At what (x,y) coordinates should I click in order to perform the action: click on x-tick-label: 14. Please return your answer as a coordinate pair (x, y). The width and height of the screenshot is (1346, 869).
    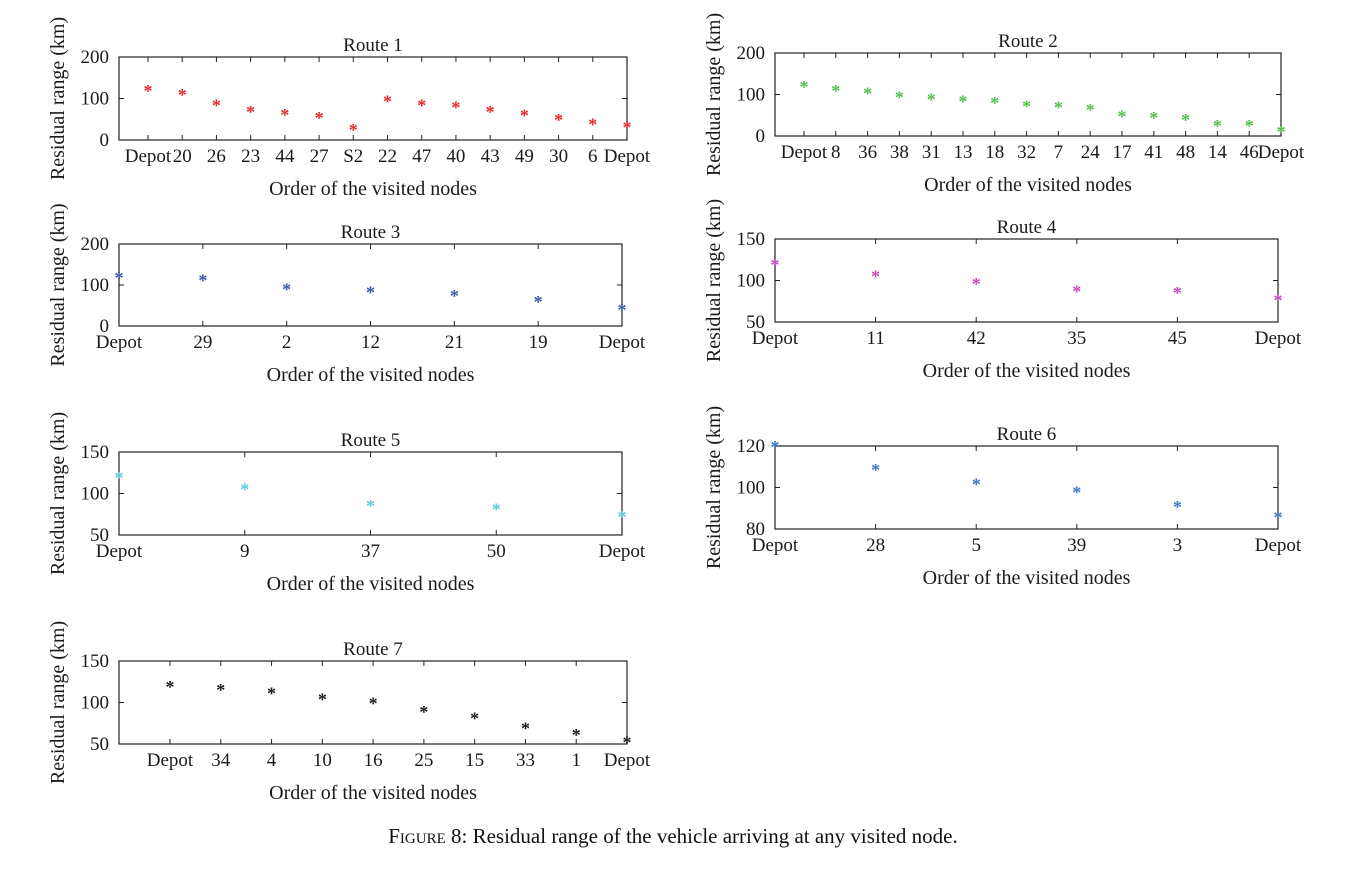
    Looking at the image, I should click on (1218, 152).